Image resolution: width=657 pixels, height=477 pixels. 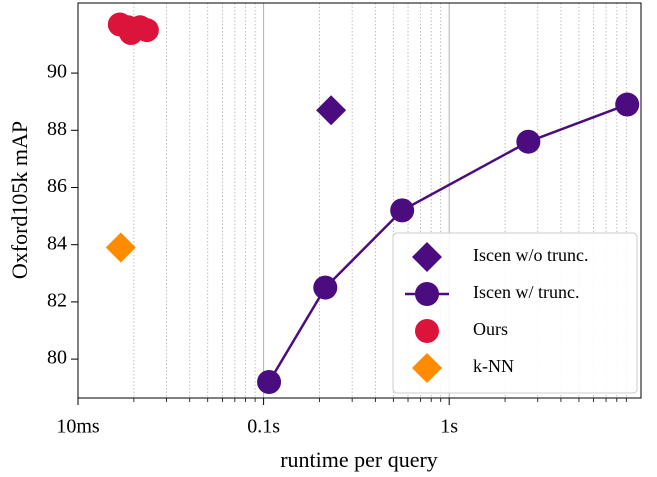 I want to click on legend-label: Ours, so click(x=490, y=329).